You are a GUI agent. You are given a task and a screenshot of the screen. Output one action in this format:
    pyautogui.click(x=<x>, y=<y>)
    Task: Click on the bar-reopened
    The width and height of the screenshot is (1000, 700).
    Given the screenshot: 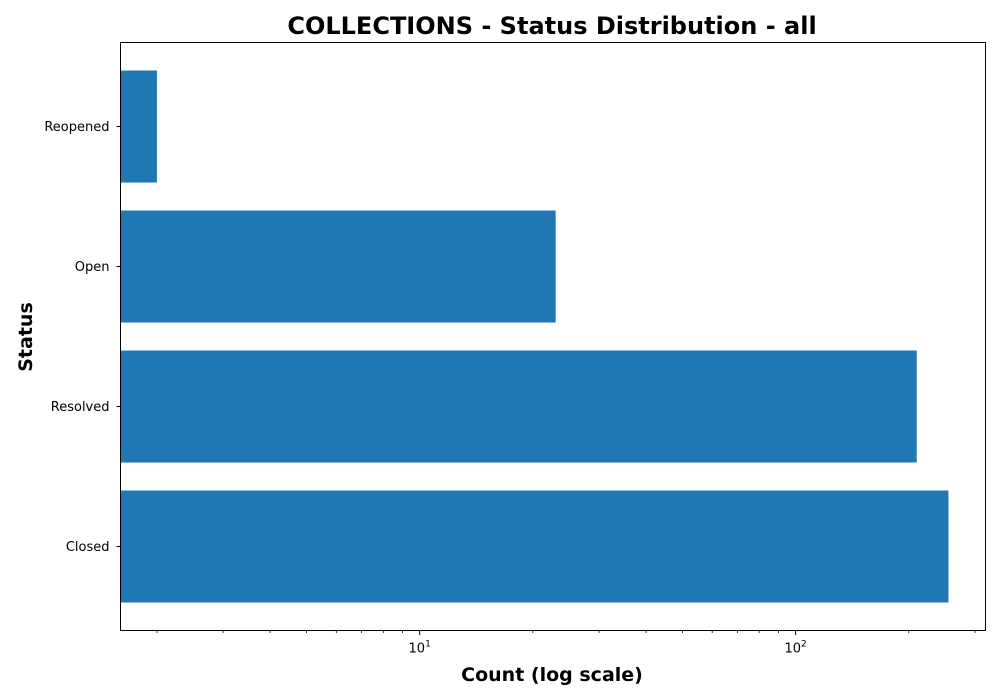 What is the action you would take?
    pyautogui.click(x=138, y=126)
    